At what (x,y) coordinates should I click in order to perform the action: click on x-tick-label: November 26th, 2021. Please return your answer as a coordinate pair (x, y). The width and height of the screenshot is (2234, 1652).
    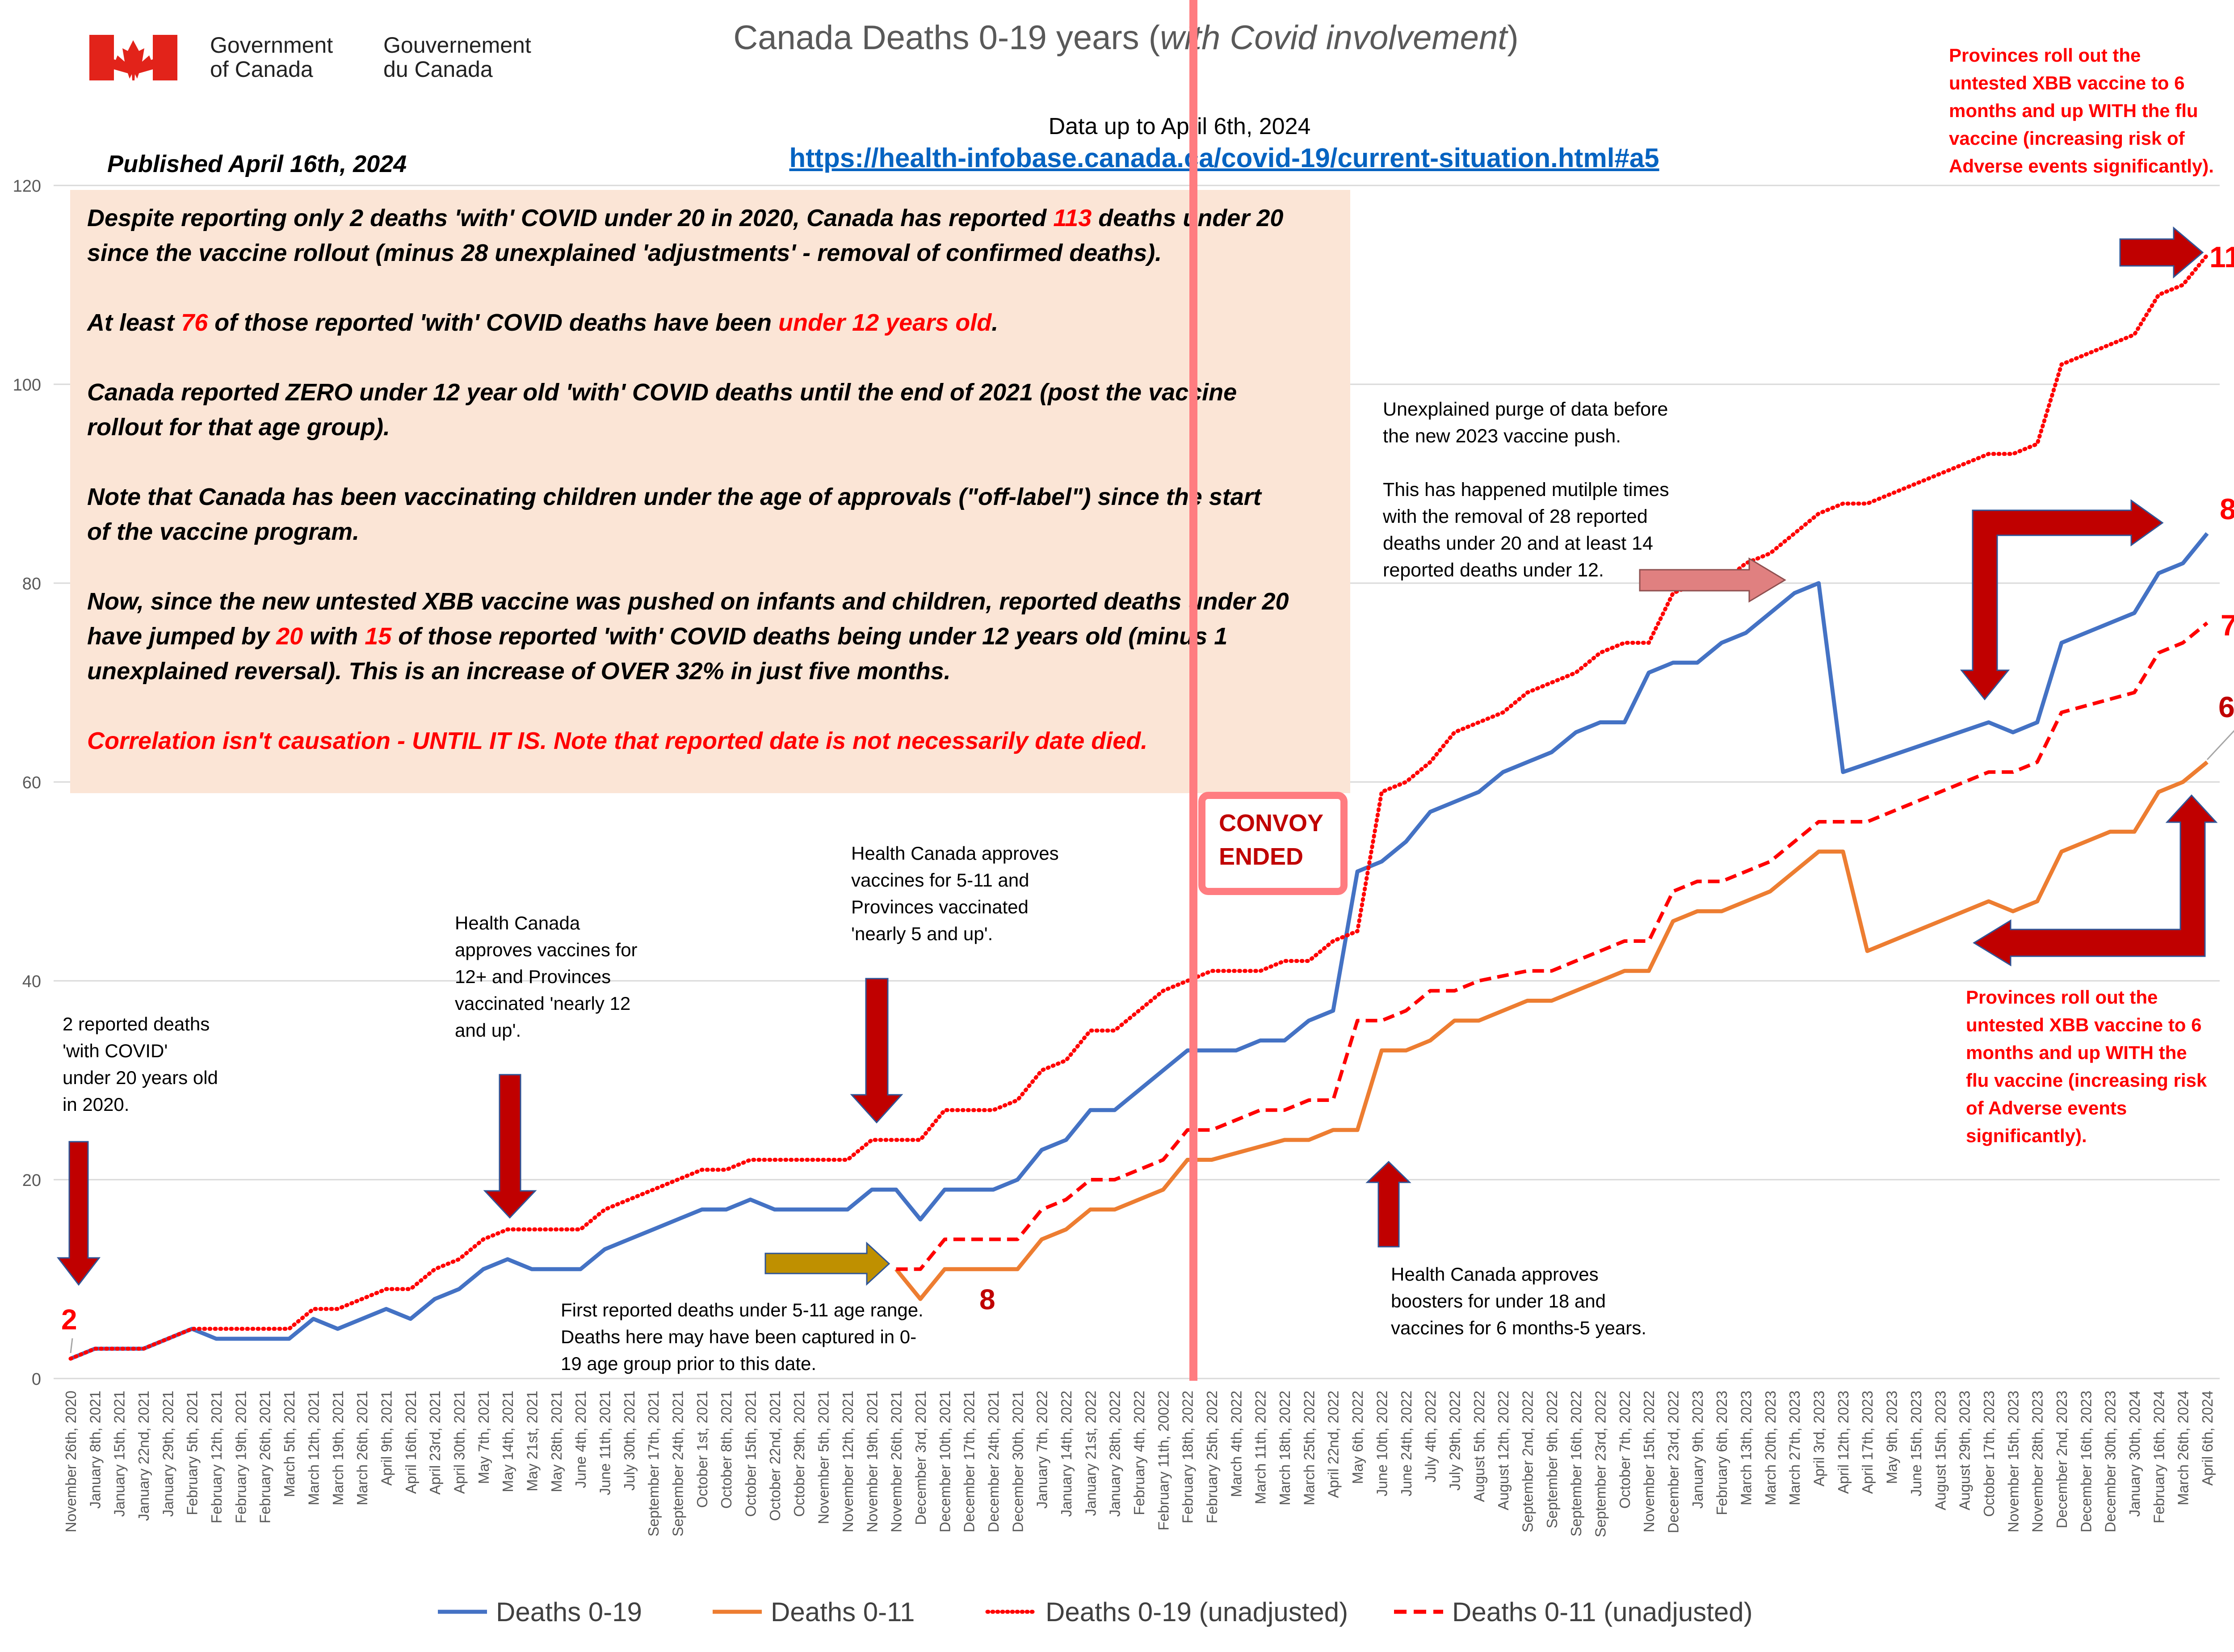
    Looking at the image, I should click on (896, 1461).